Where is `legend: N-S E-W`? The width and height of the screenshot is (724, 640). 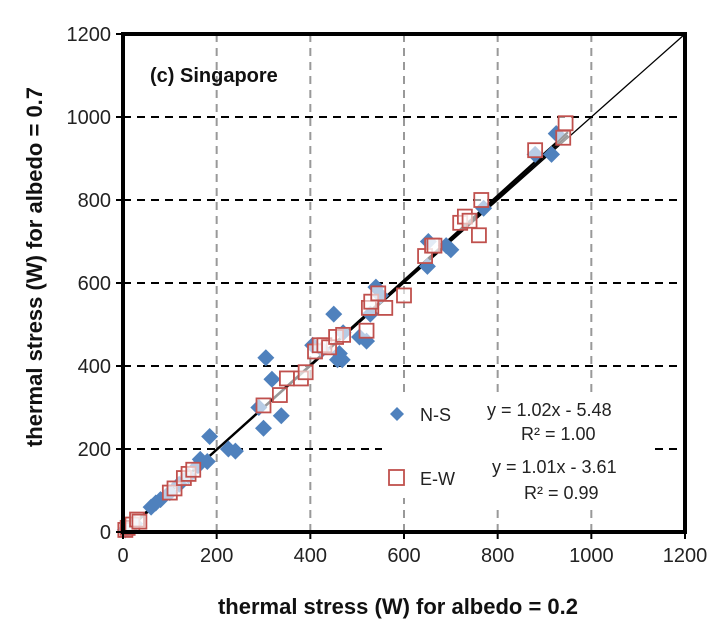 legend: N-S E-W is located at coordinates (431, 446).